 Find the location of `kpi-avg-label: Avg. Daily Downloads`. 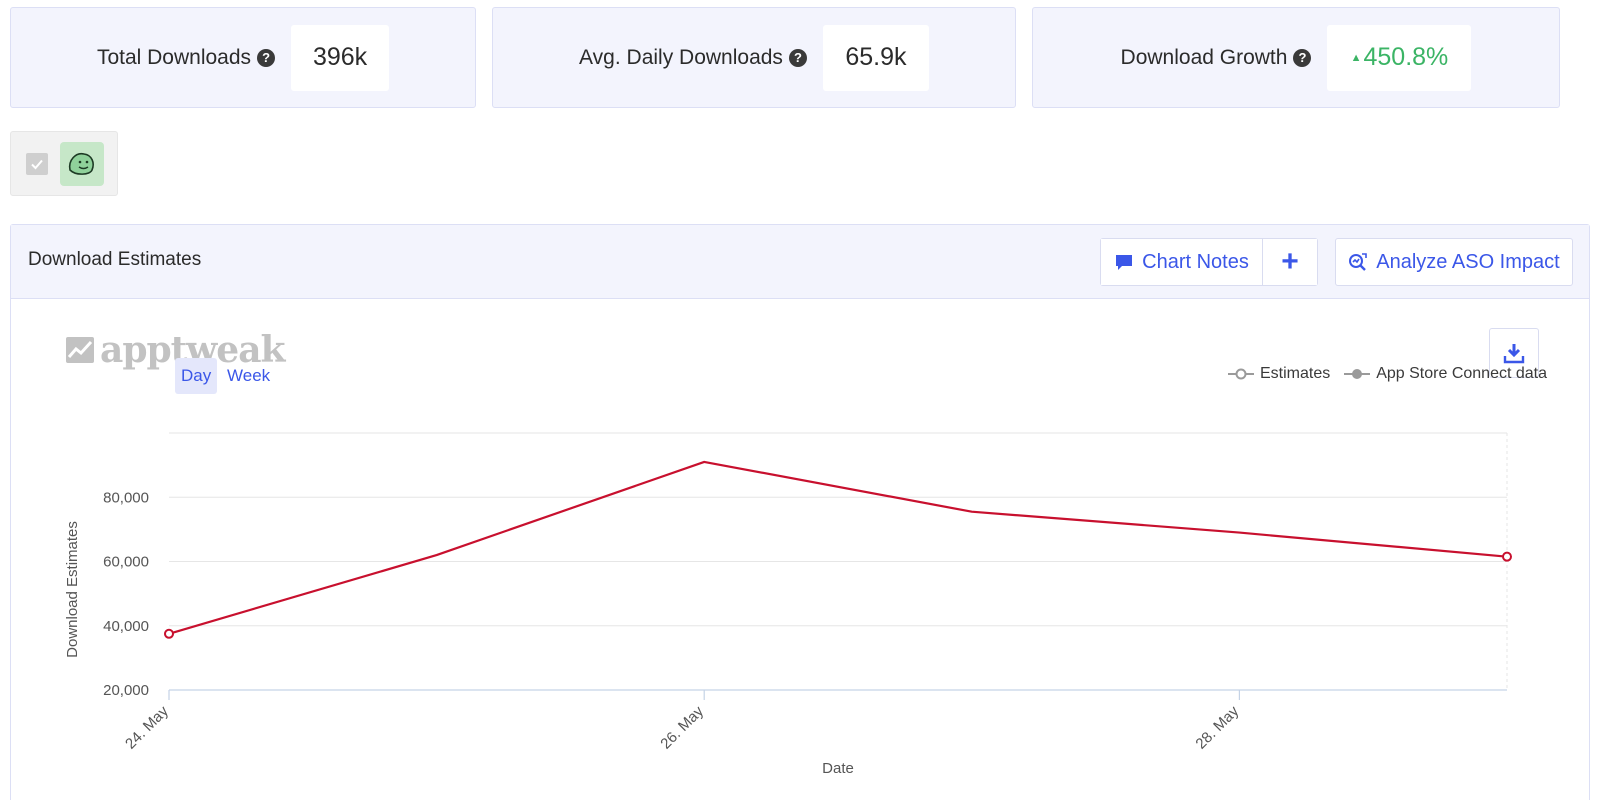

kpi-avg-label: Avg. Daily Downloads is located at coordinates (681, 57).